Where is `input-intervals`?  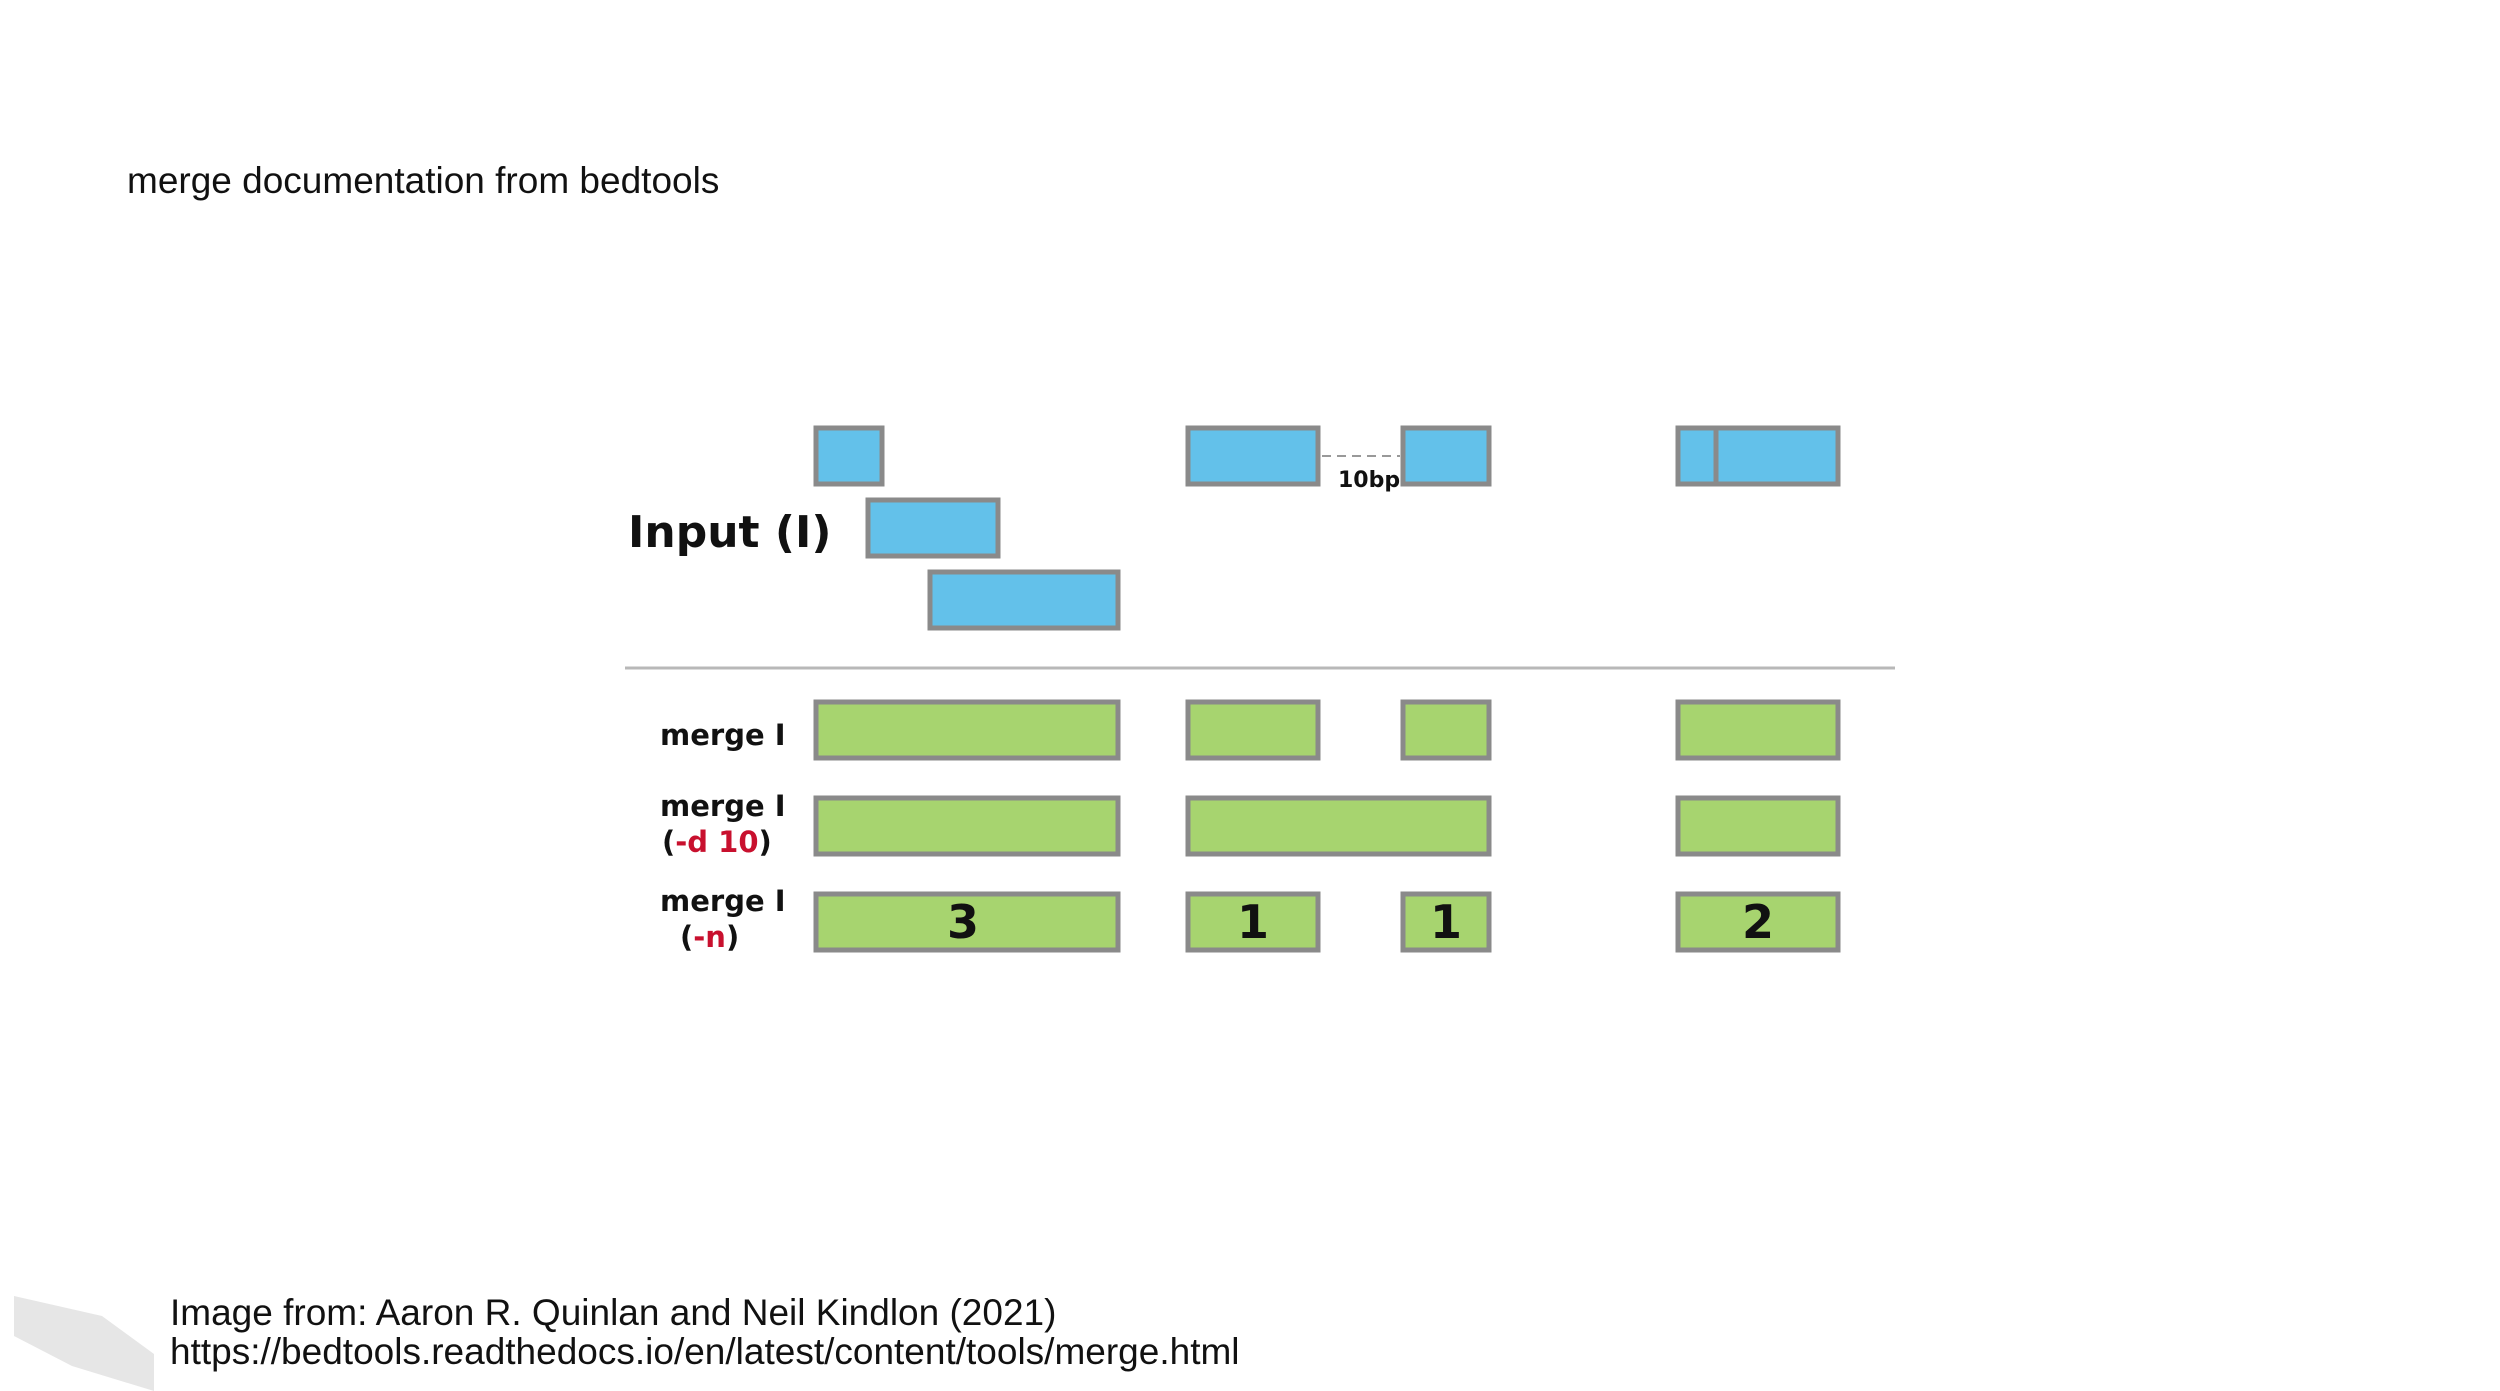
input-intervals is located at coordinates (1327, 528).